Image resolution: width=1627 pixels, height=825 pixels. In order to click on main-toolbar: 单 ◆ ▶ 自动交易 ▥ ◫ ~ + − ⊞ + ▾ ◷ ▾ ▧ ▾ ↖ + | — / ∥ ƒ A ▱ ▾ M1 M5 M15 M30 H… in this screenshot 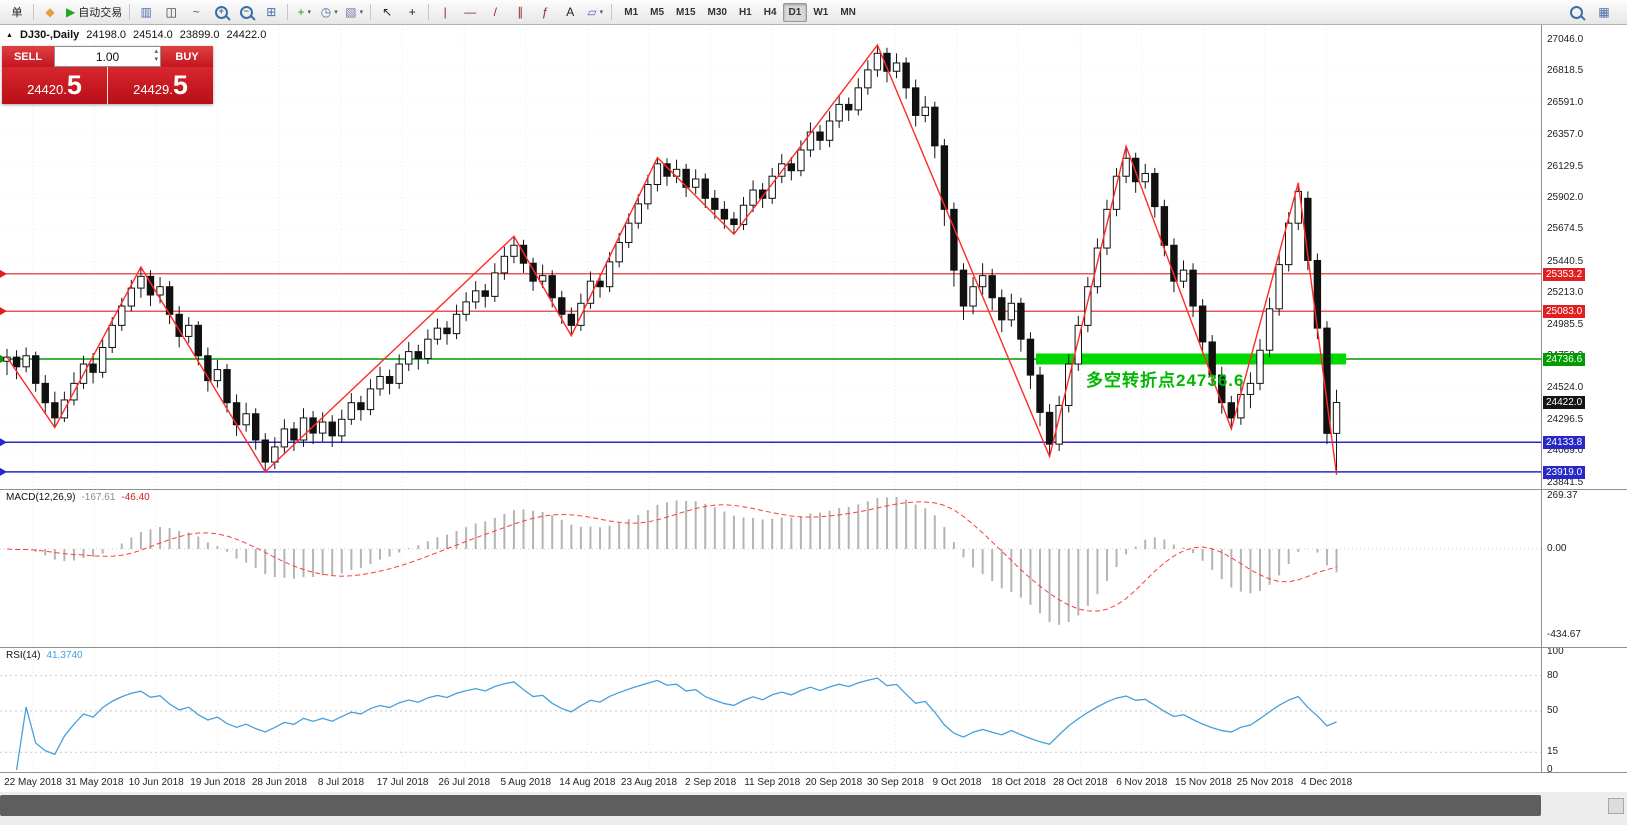, I will do `click(813, 12)`.